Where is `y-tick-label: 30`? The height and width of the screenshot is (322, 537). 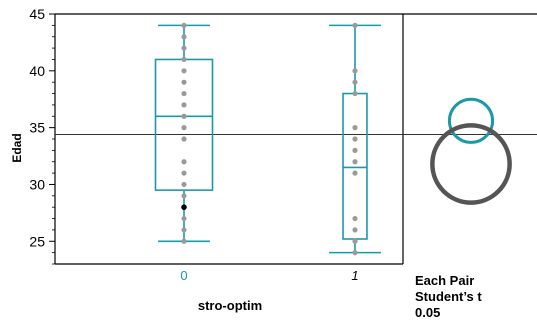 y-tick-label: 30 is located at coordinates (37, 184).